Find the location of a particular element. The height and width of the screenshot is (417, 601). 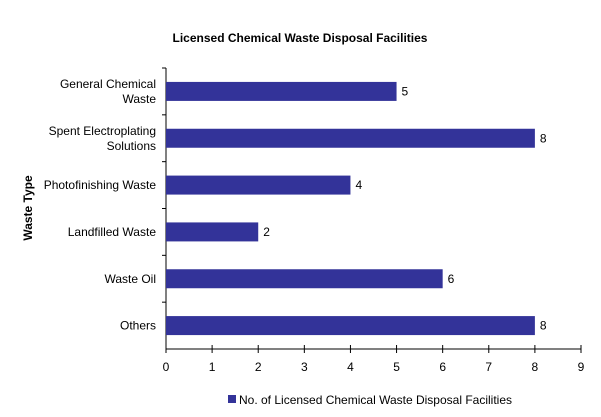

y-tick-label: Others is located at coordinates (138, 326).